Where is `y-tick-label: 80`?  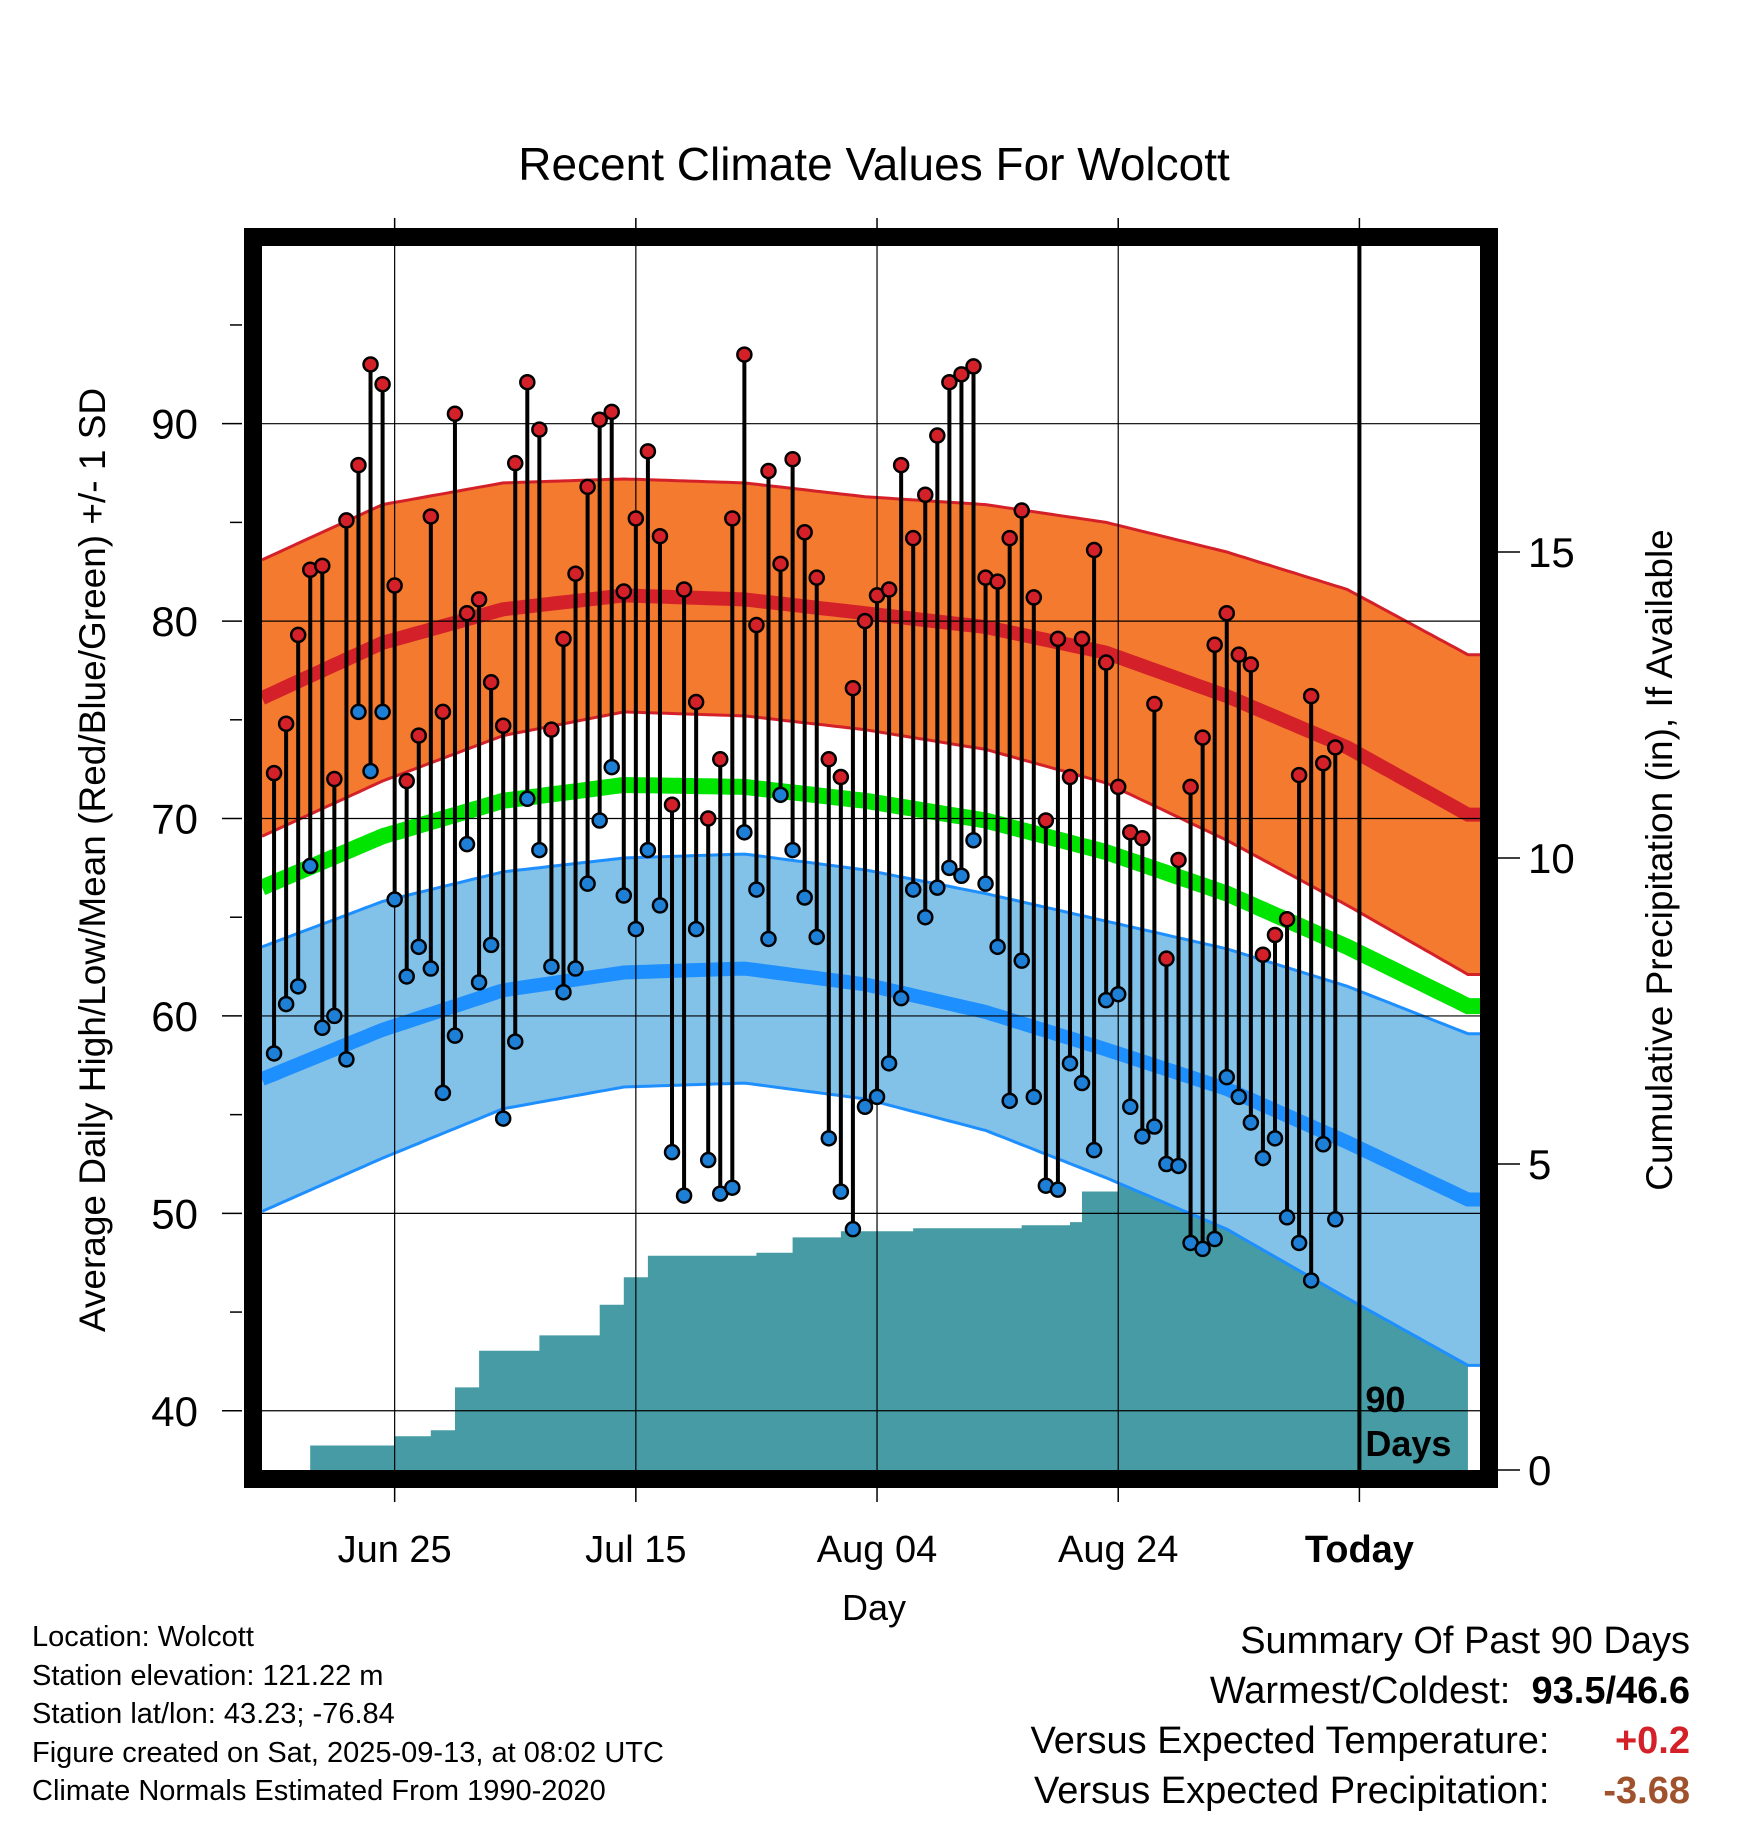
y-tick-label: 80 is located at coordinates (174, 621).